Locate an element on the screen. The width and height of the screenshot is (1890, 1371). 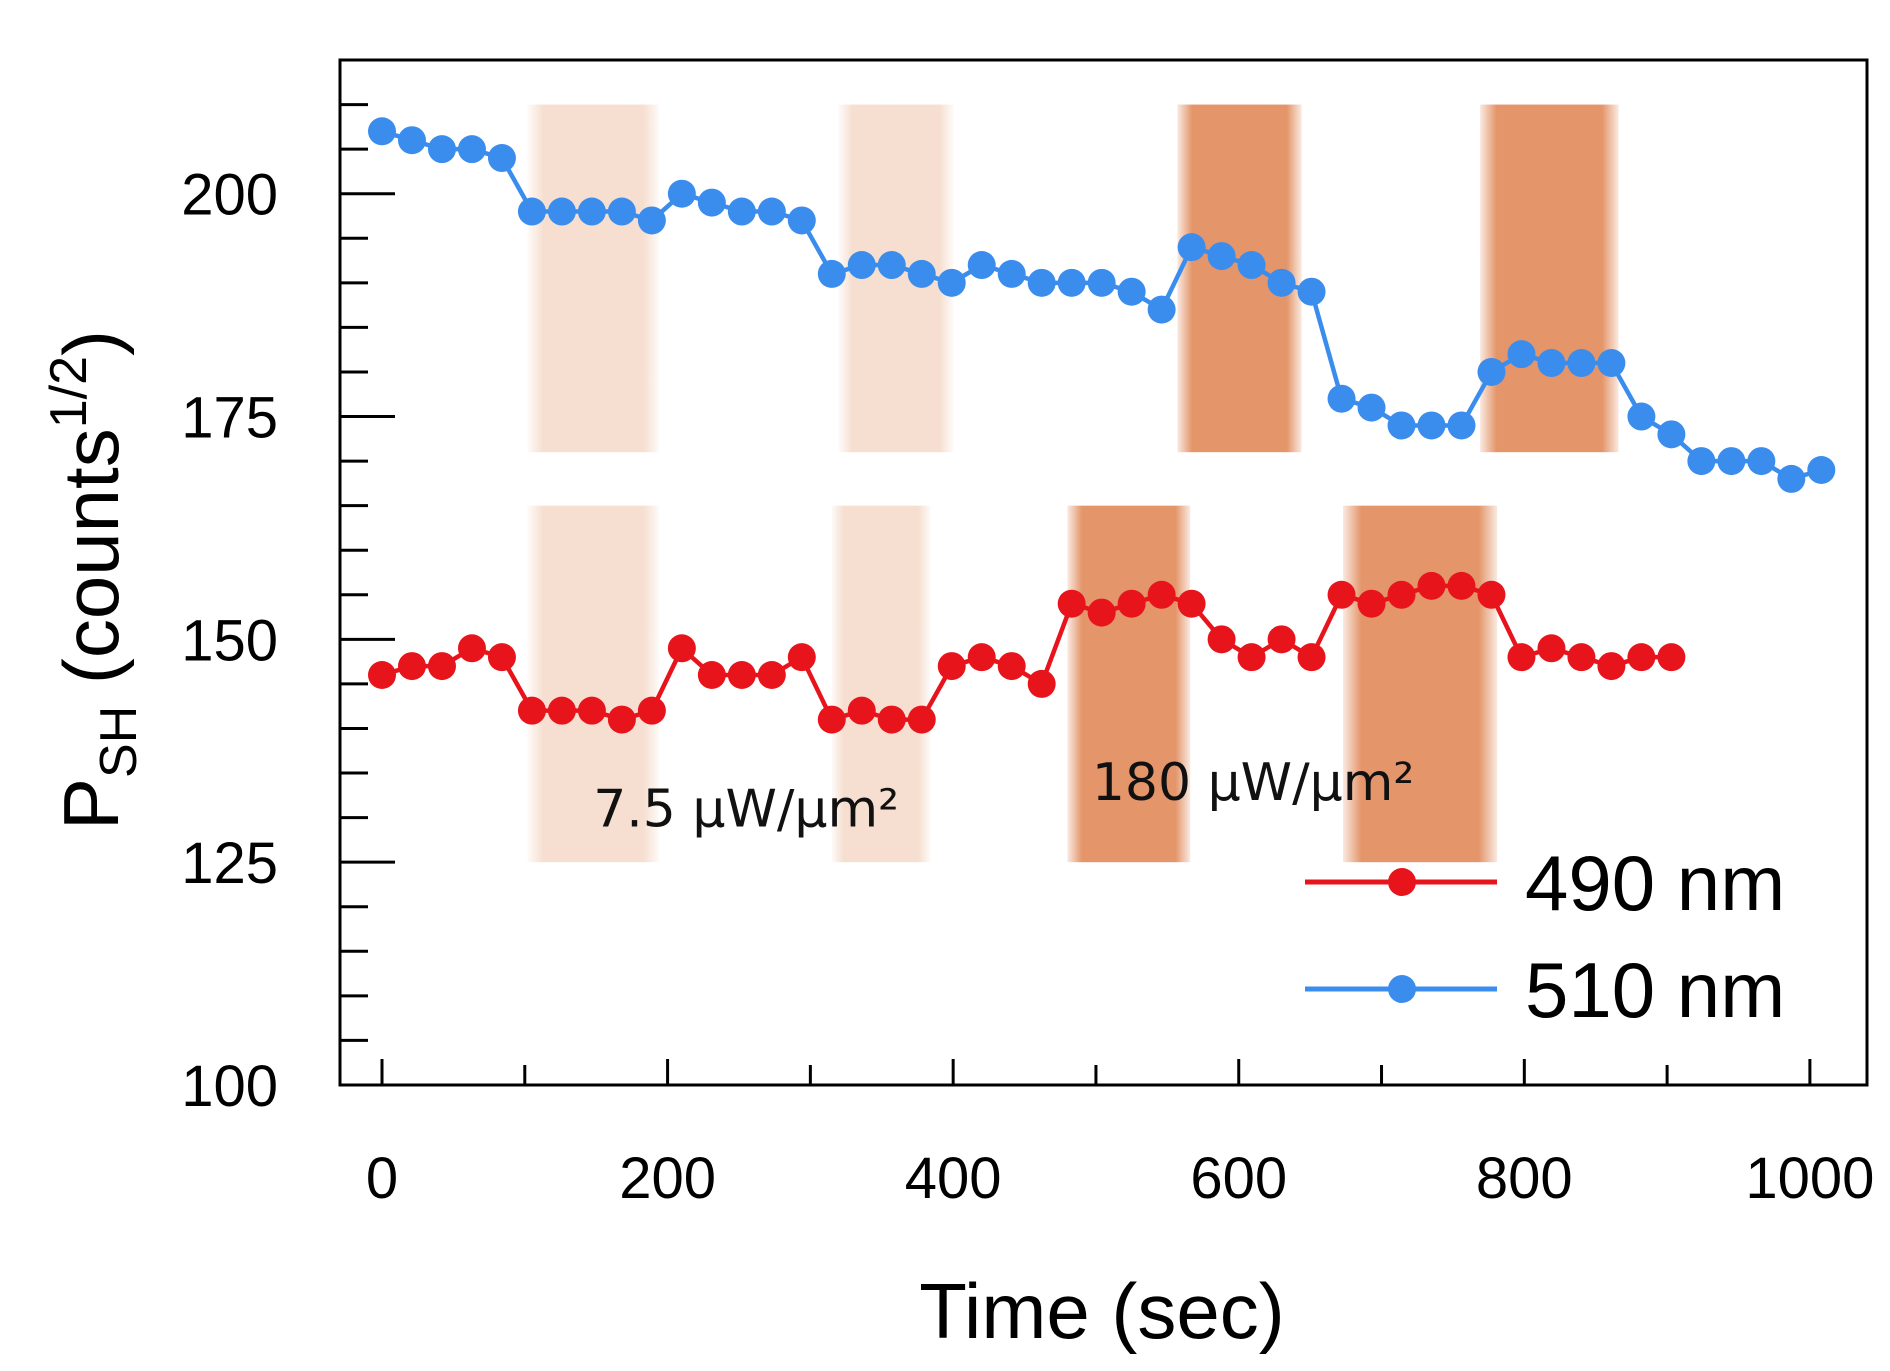
x-tick-label-1000: 1000 is located at coordinates (1809, 1178).